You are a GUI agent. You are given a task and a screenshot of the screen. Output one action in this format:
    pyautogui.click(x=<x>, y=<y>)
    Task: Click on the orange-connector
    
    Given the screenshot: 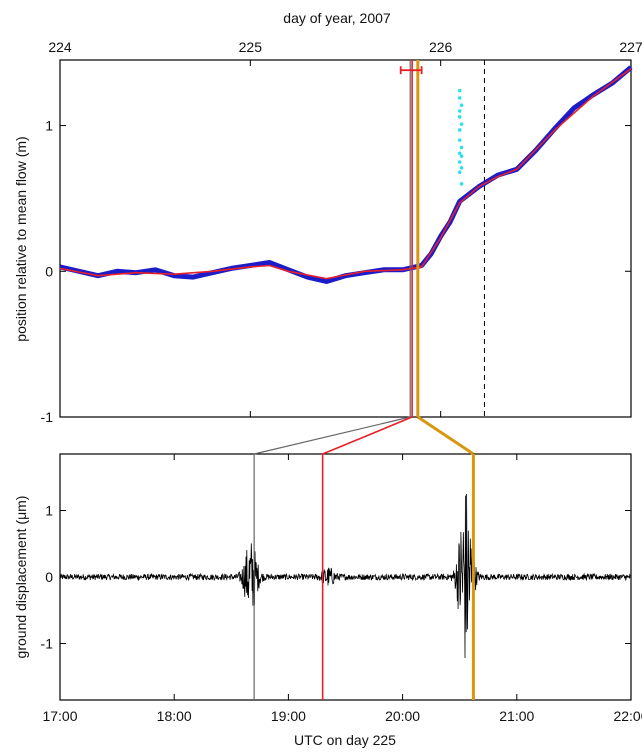 What is the action you would take?
    pyautogui.click(x=445, y=435)
    